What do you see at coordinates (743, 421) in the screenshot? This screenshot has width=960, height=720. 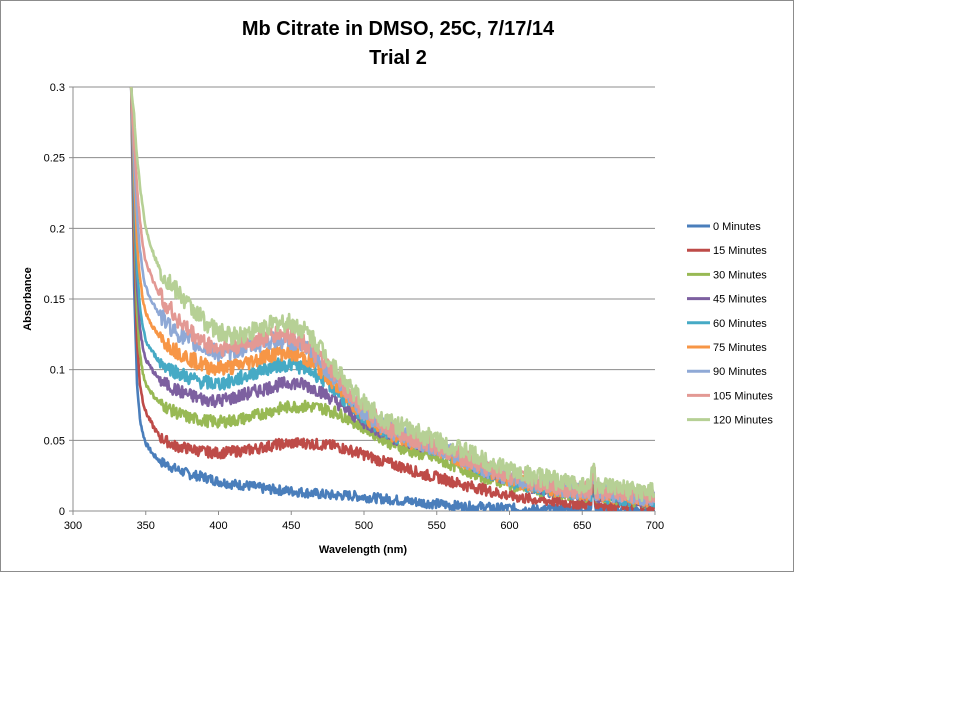 I see `legend-label: 120 Minutes` at bounding box center [743, 421].